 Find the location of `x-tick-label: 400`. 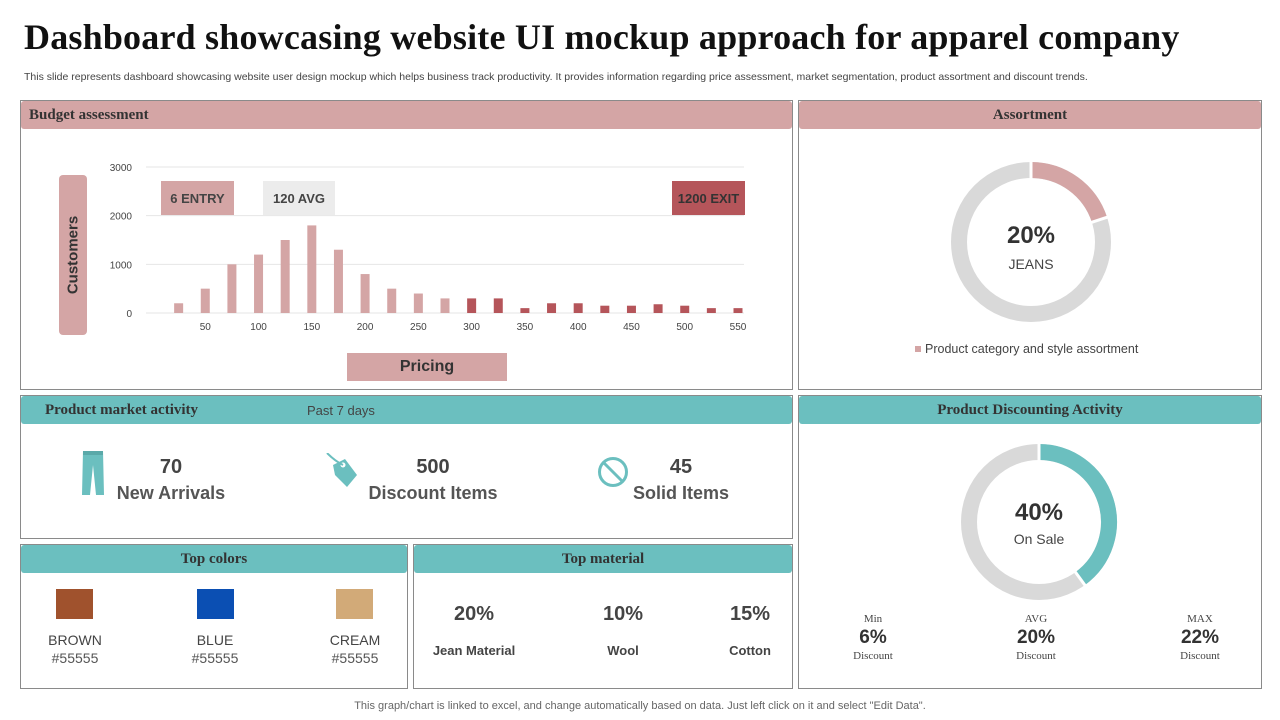

x-tick-label: 400 is located at coordinates (578, 327).